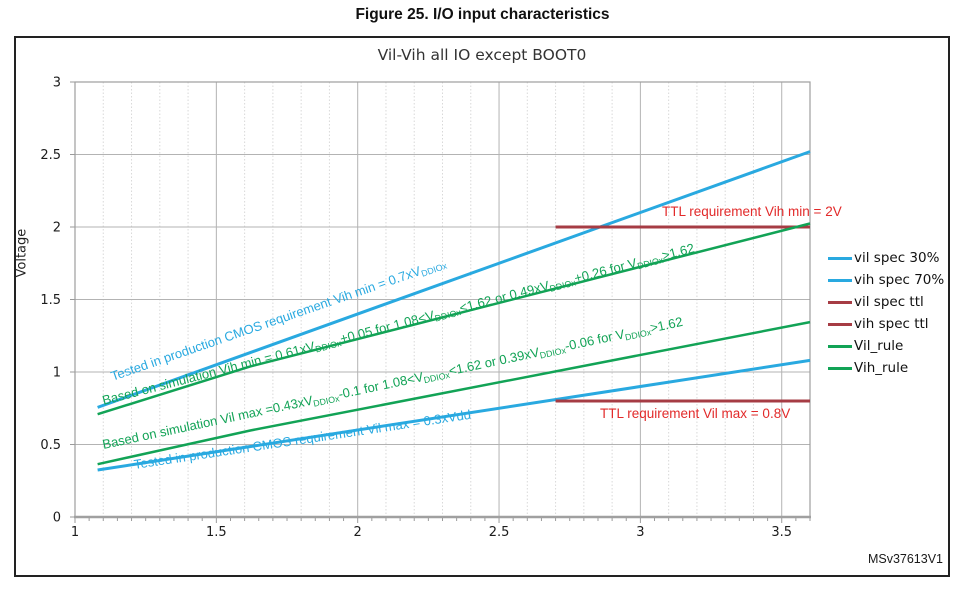 Image resolution: width=965 pixels, height=591 pixels. What do you see at coordinates (358, 532) in the screenshot?
I see `x-tick-label: 2` at bounding box center [358, 532].